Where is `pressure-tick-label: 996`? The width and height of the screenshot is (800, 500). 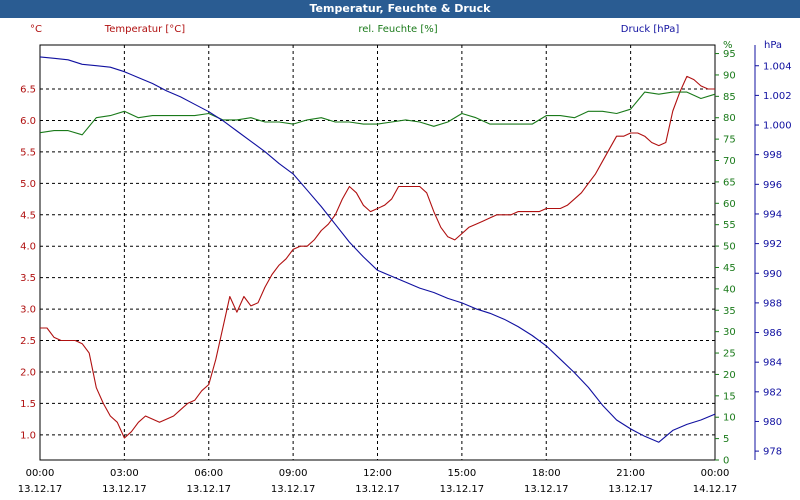 pressure-tick-label: 996 is located at coordinates (772, 185).